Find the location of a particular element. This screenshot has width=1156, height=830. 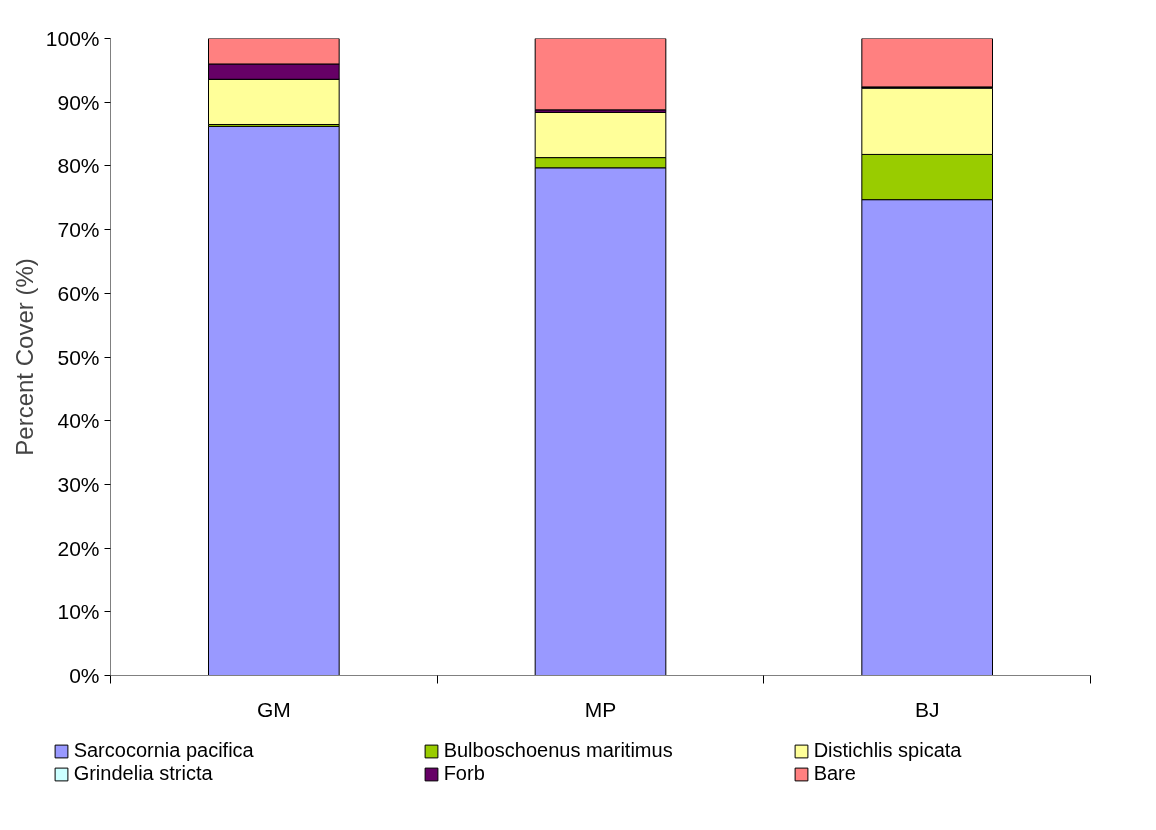

legend-label: Forb is located at coordinates (464, 773).